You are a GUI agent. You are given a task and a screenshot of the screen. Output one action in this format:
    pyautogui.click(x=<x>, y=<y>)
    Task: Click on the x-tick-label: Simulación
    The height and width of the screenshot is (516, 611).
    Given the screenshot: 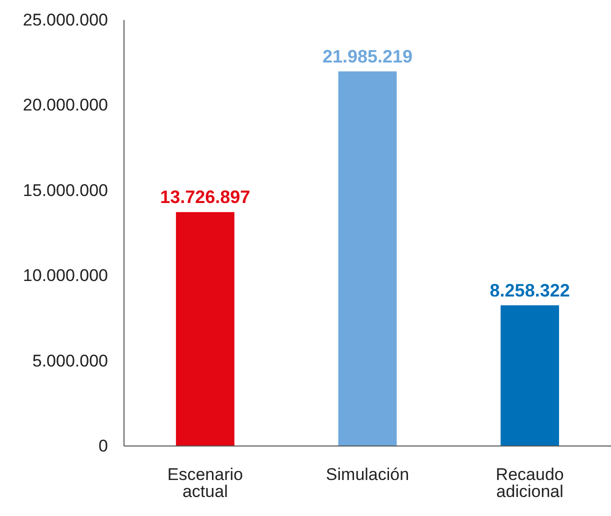 What is the action you would take?
    pyautogui.click(x=368, y=474)
    